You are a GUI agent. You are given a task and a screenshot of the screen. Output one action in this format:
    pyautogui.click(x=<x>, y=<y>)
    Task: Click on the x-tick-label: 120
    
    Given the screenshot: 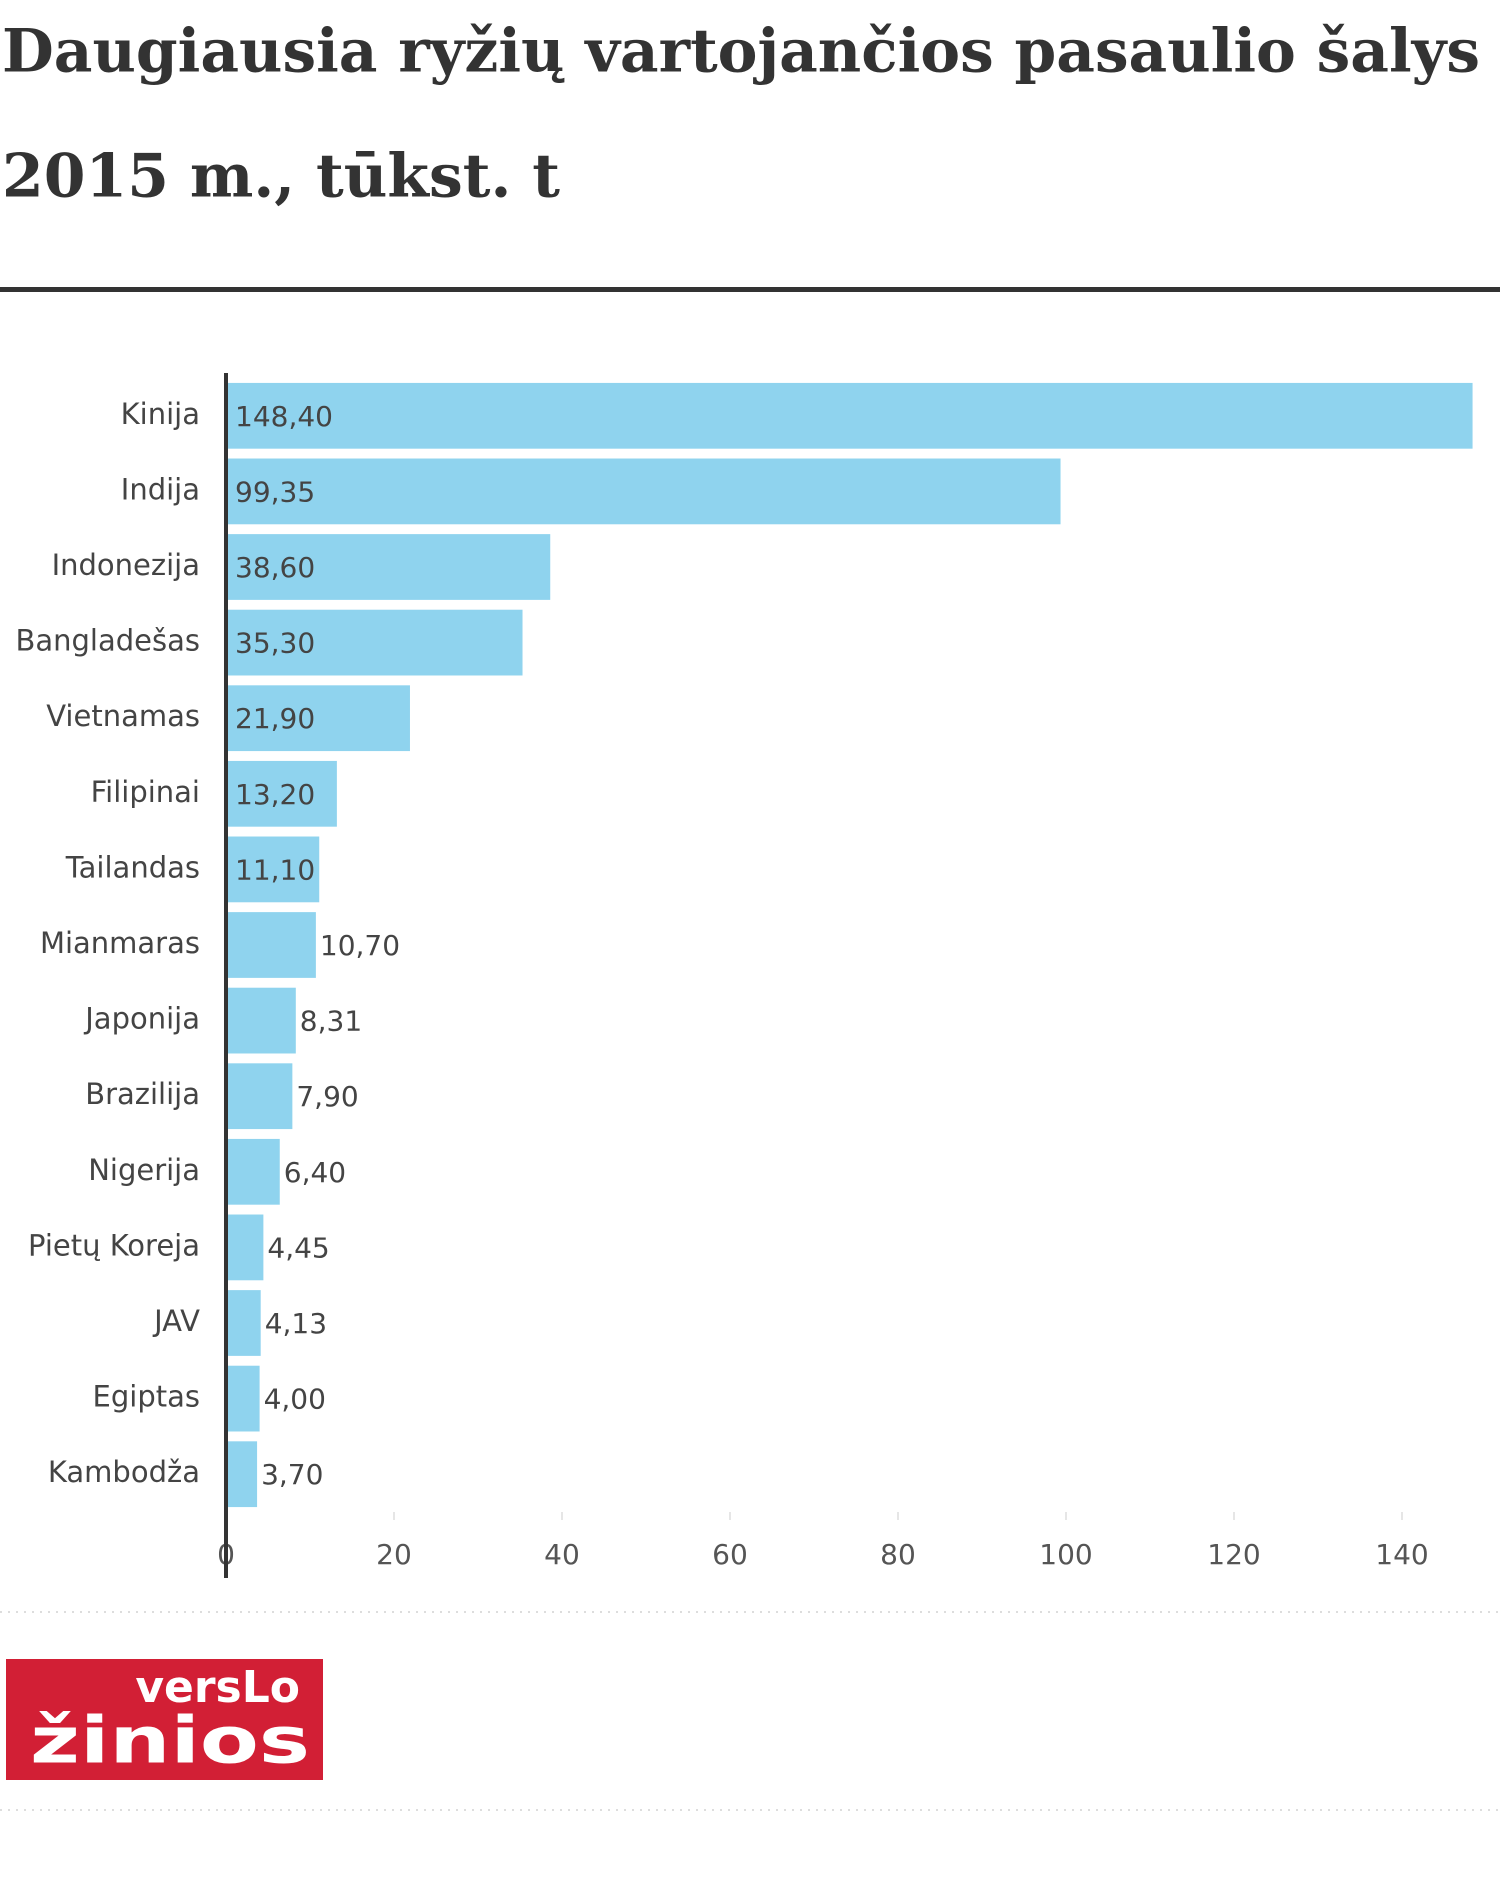 What is the action you would take?
    pyautogui.click(x=1233, y=1554)
    